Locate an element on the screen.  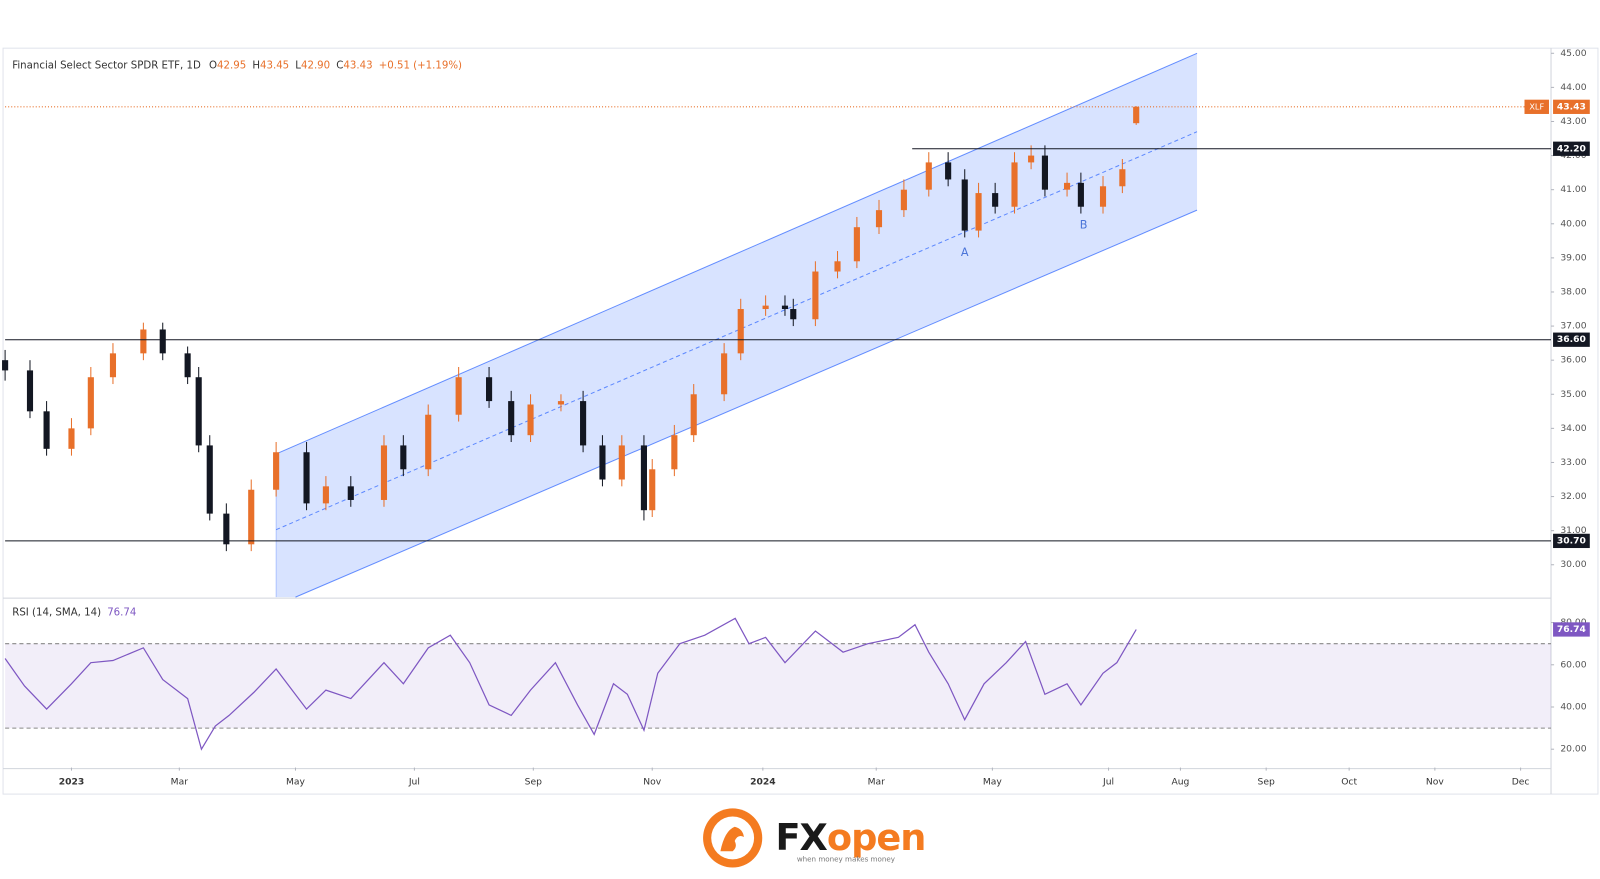
legend-value: 43.43 is located at coordinates (357, 66).